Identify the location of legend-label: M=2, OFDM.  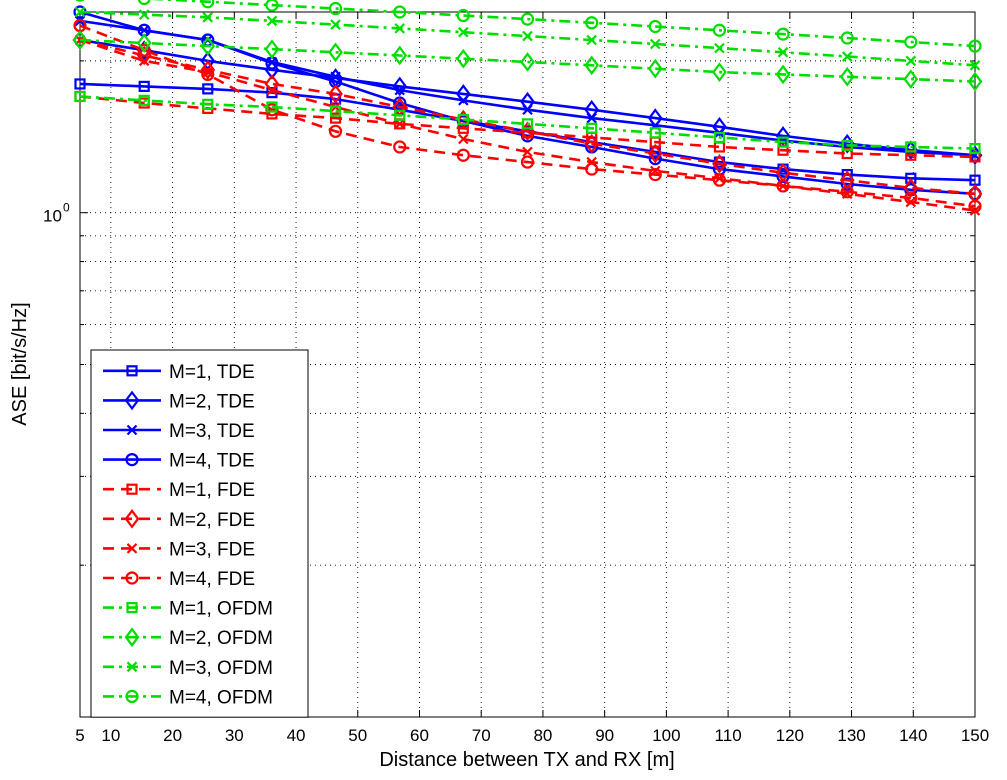
(221, 638).